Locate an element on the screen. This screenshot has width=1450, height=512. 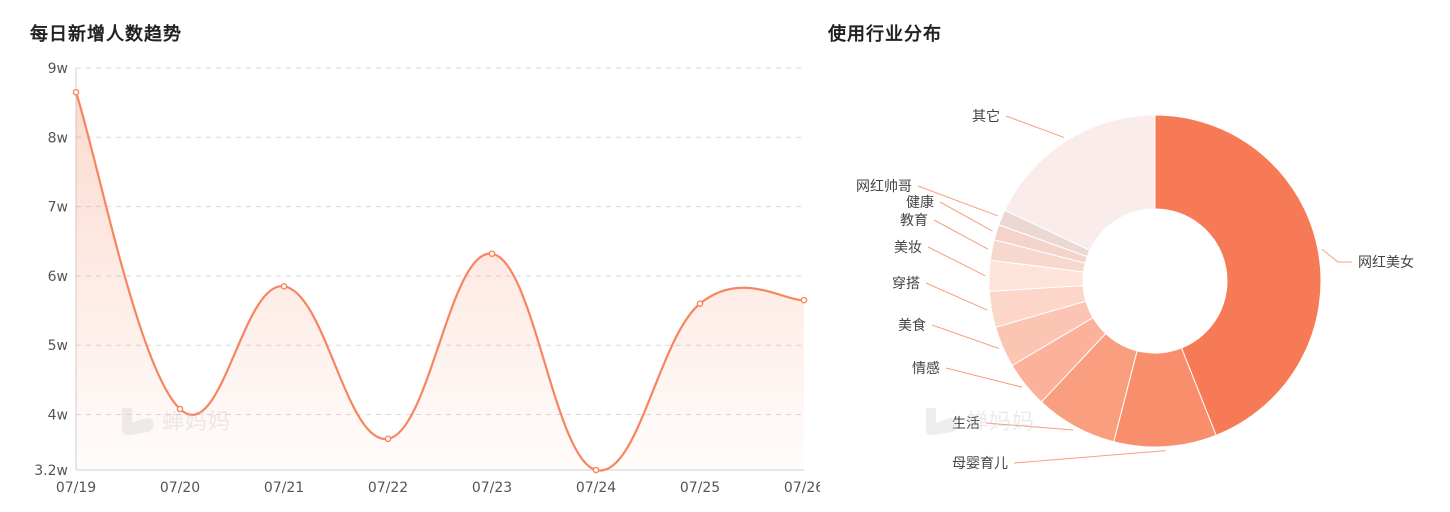
y-tick-label: 6w is located at coordinates (58, 277).